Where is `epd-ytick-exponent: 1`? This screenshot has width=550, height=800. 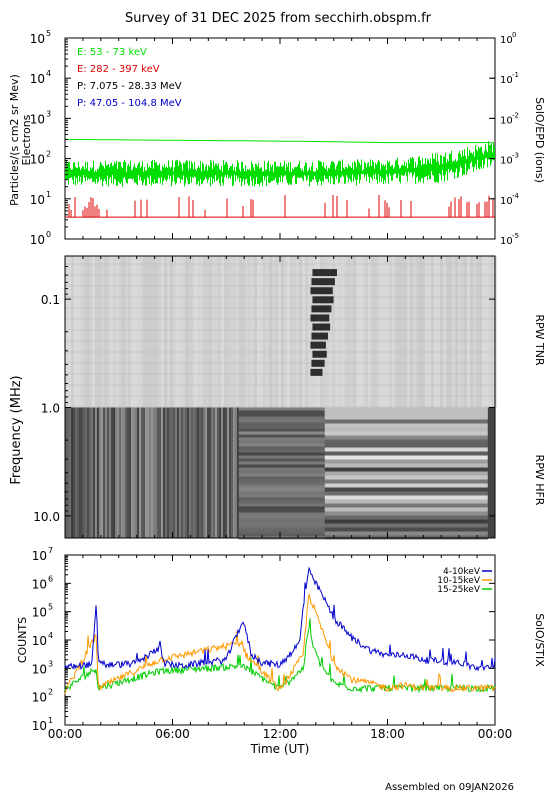
epd-ytick-exponent: 1 is located at coordinates (48, 194).